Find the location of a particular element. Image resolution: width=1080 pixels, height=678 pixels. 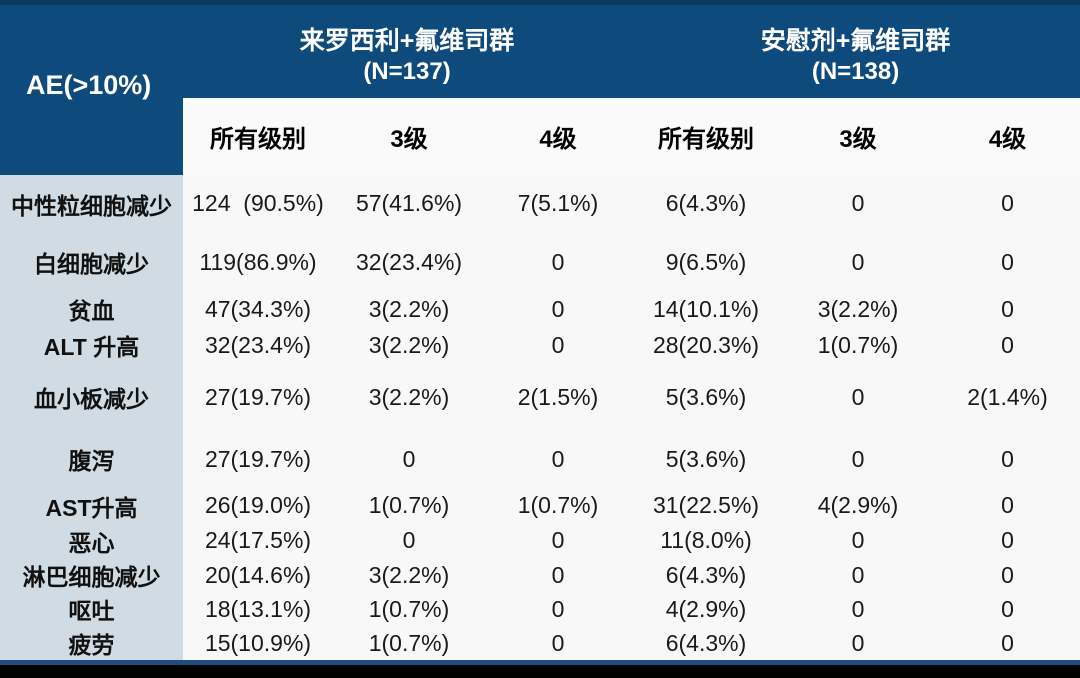

table-row: 呕吐 18(13.1%) 1(0.7%) 0 4(2.9%) 0 0 is located at coordinates (540, 609).